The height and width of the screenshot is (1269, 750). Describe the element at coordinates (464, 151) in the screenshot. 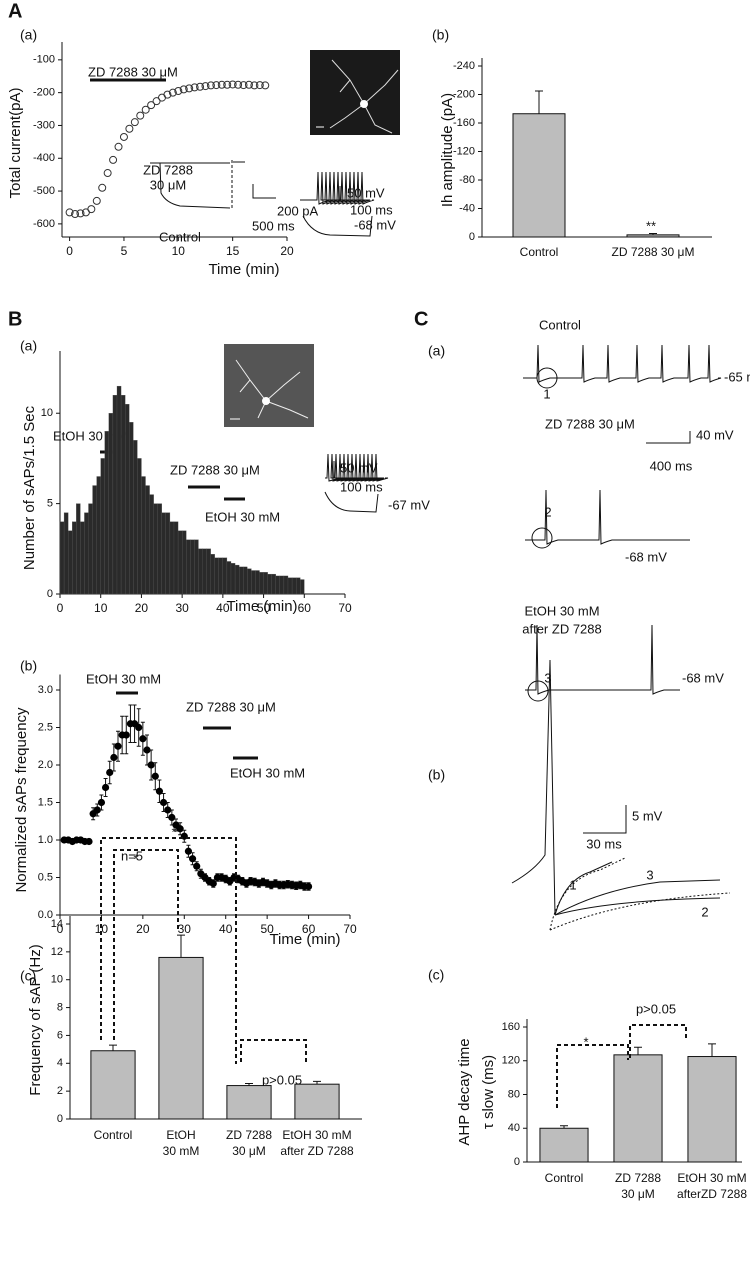

I see `y-tick-label: -120` at that location.